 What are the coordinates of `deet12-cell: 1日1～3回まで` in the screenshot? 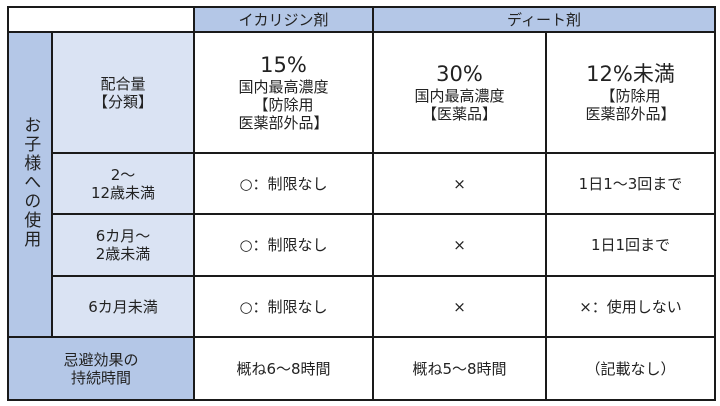 It's located at (630, 183).